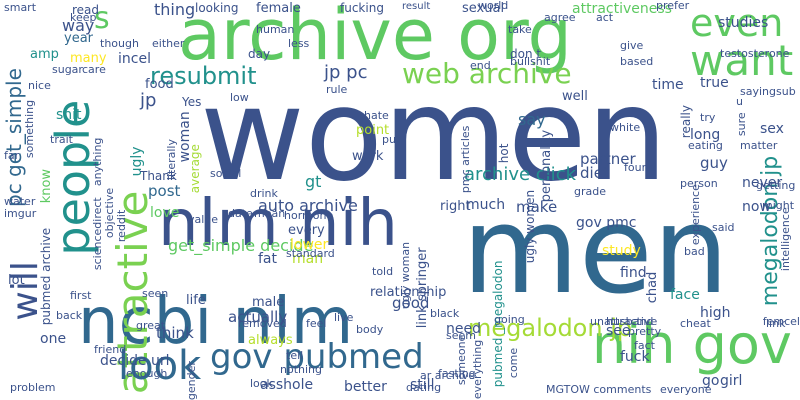 The width and height of the screenshot is (800, 400). I want to click on word-lot: lot, so click(16, 280).